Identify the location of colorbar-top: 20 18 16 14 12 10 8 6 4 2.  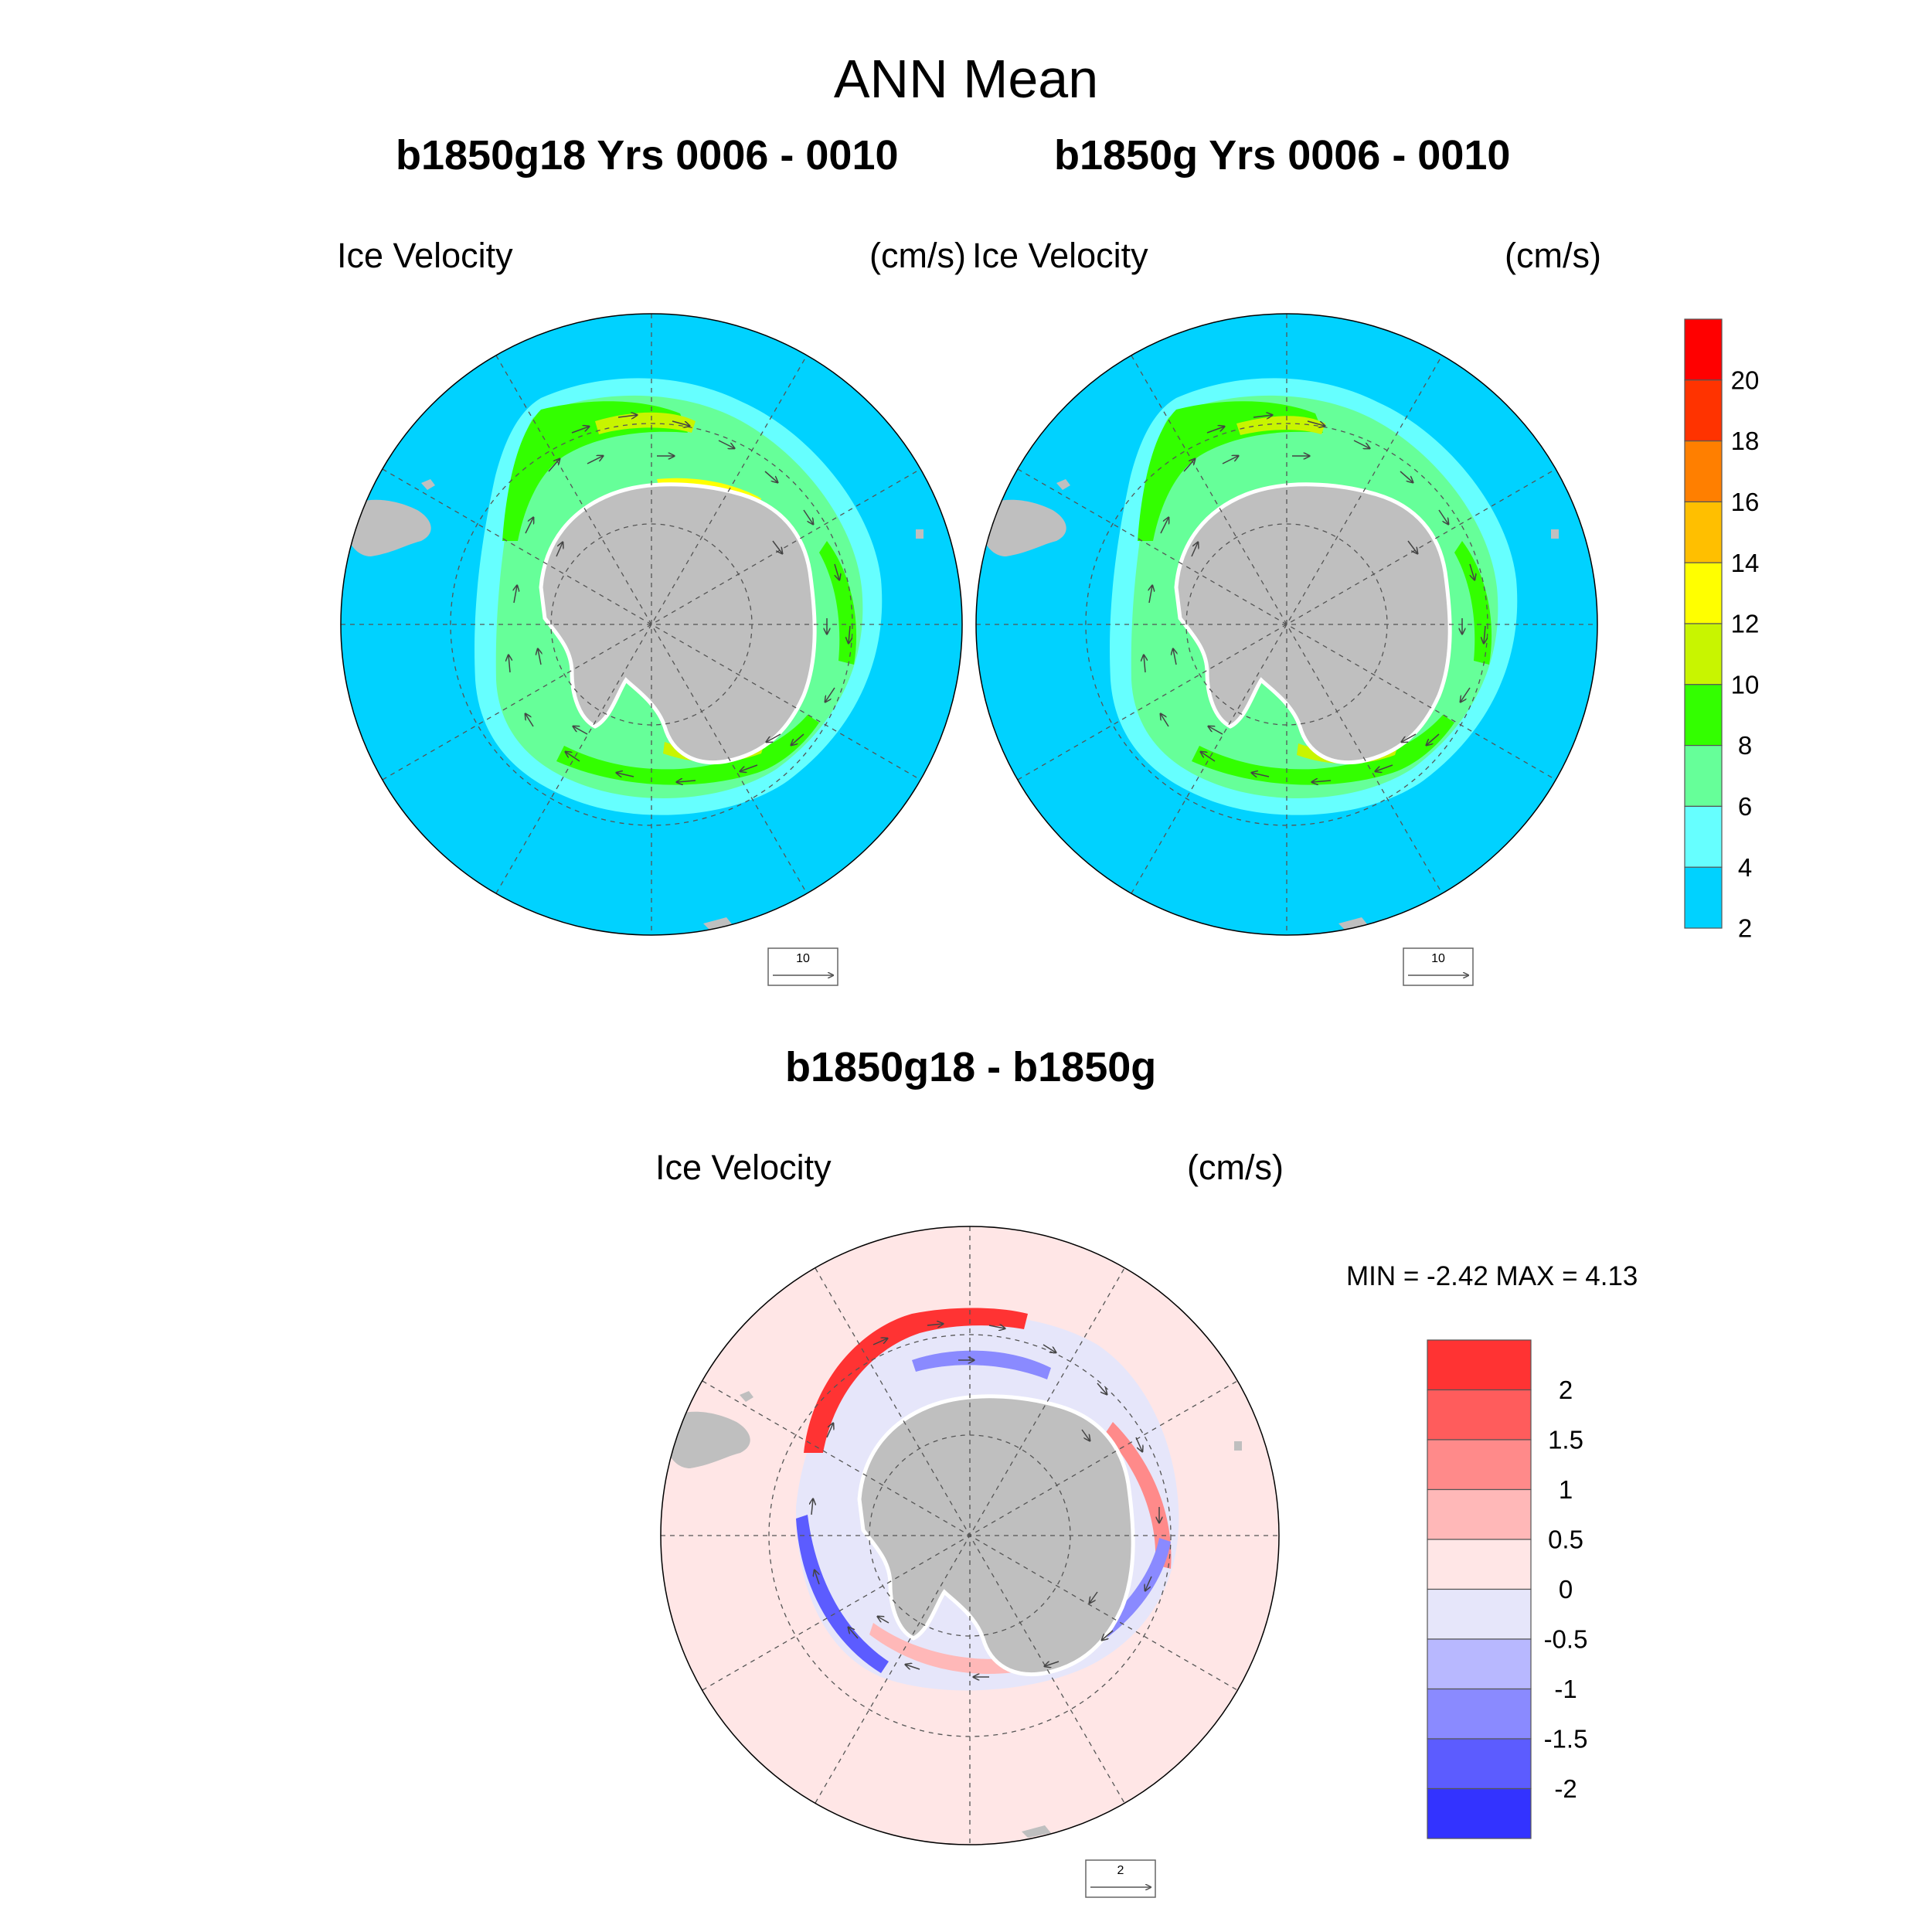
(1722, 631).